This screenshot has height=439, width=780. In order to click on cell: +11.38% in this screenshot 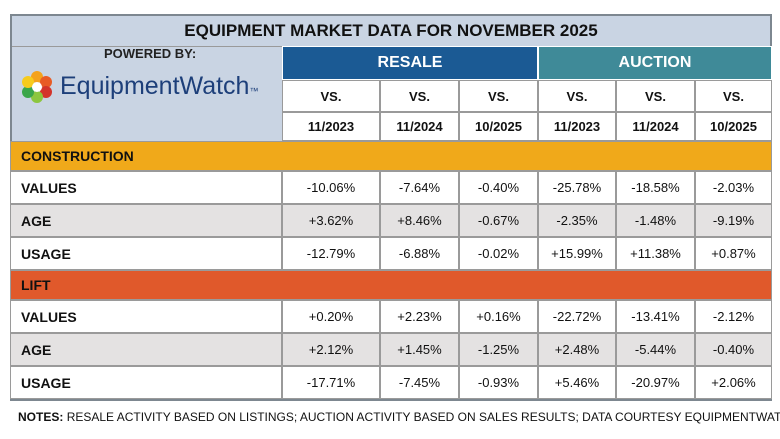, I will do `click(655, 253)`.